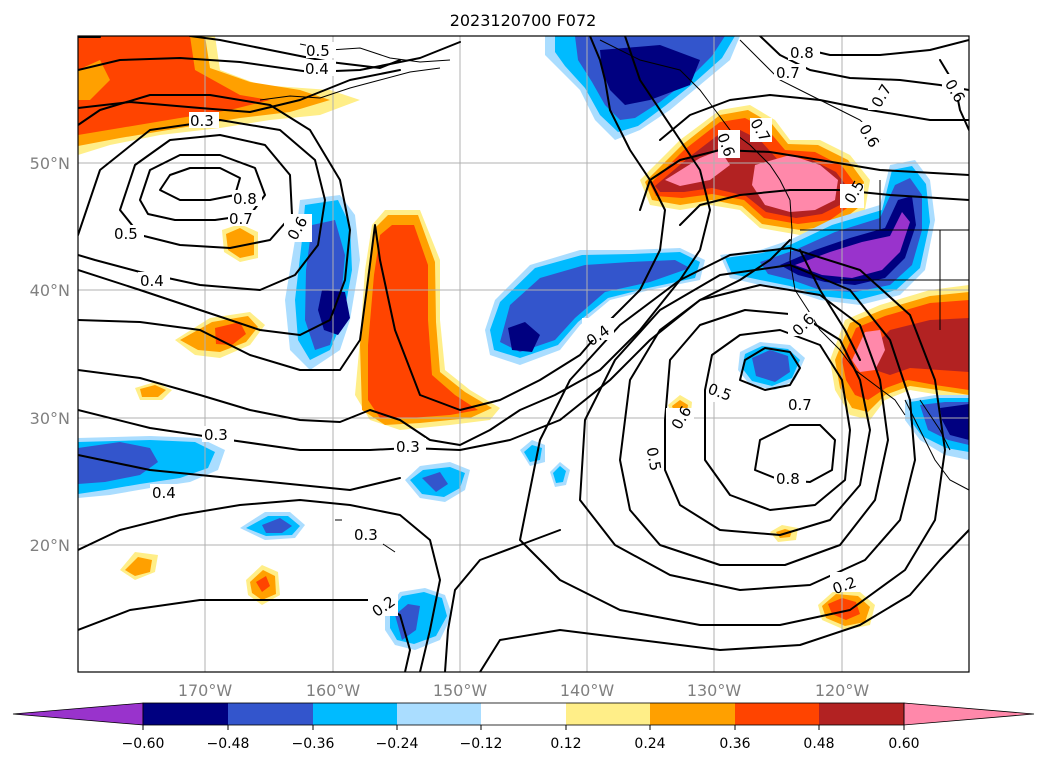  What do you see at coordinates (50, 545) in the screenshot?
I see `lat-label: 20°N` at bounding box center [50, 545].